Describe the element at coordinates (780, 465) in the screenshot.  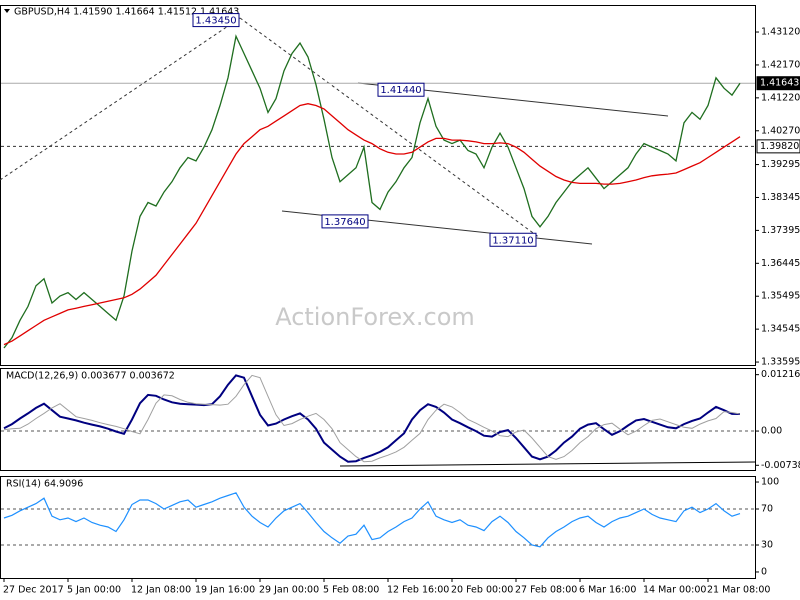
I see `y-tick-label: -0.007384` at that location.